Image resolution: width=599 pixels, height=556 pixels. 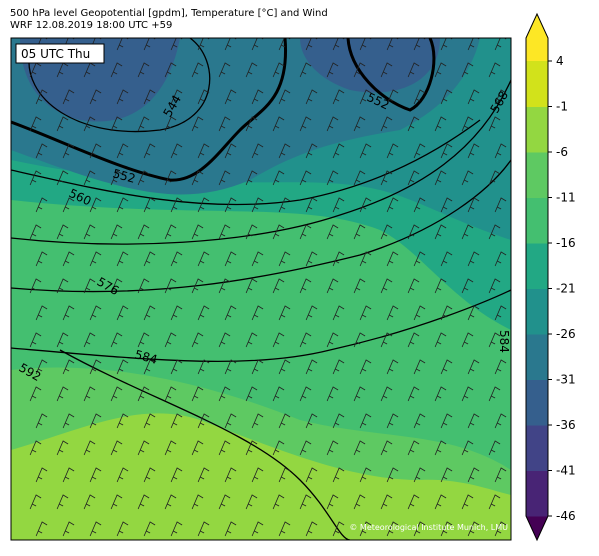 I want to click on colorbar-tick-label: -6, so click(x=562, y=152).